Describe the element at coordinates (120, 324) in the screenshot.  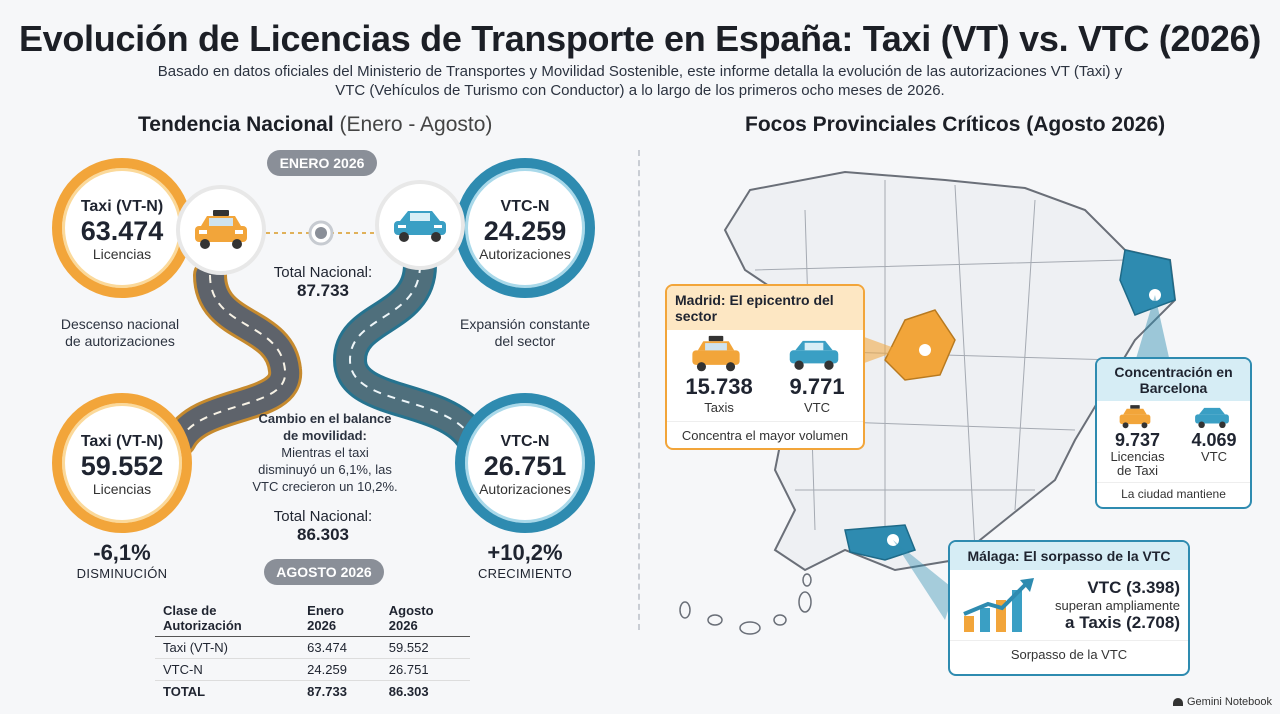
I see `taxi-note-line-1: Descenso nacional` at that location.